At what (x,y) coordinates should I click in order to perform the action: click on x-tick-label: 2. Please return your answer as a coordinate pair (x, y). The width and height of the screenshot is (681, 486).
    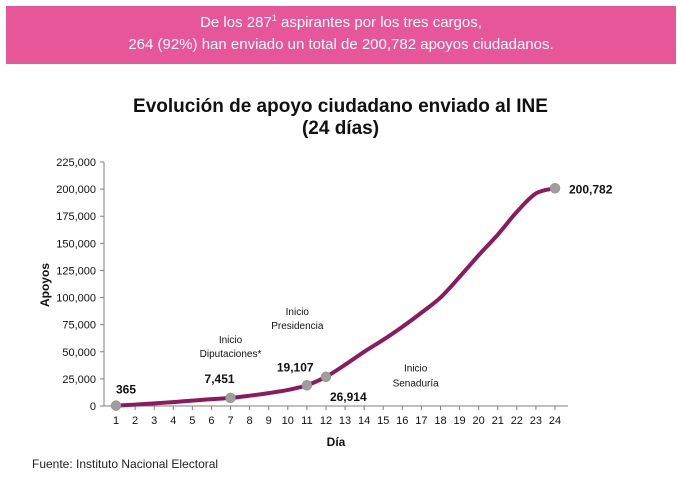
    Looking at the image, I should click on (135, 421).